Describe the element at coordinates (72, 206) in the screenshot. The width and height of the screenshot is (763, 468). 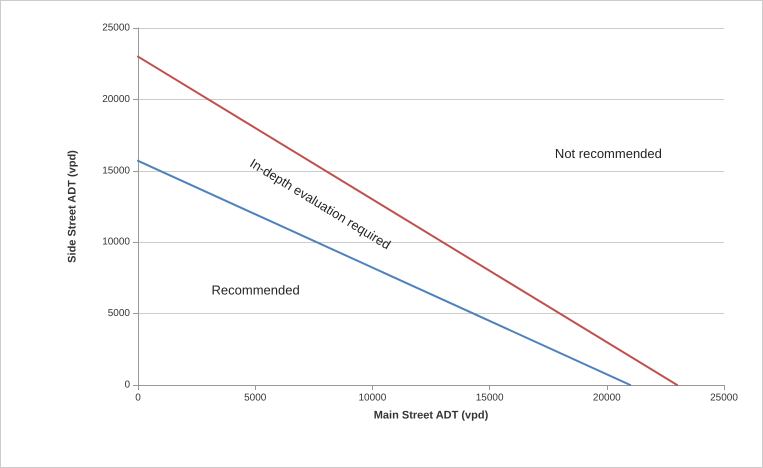
I see `y-axis-title: Side Street ADT (vpd)` at that location.